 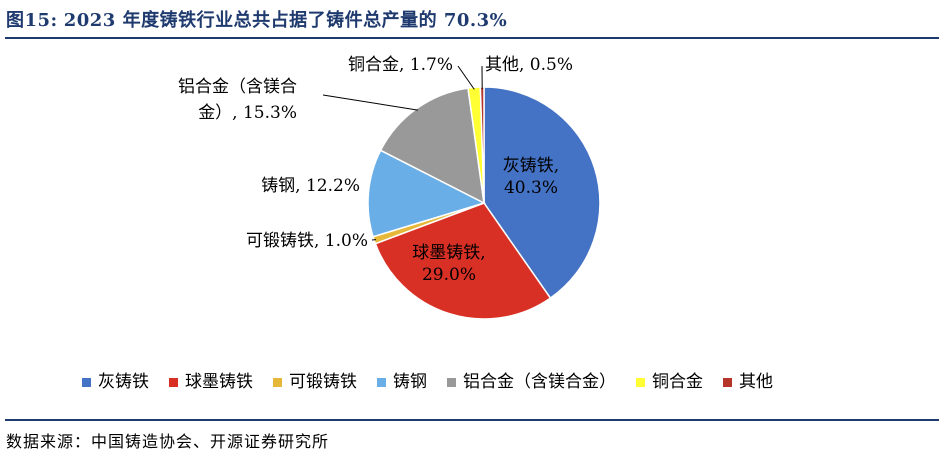 What do you see at coordinates (400, 65) in the screenshot?
I see `data-label-6: 铜合金, 1.7%` at bounding box center [400, 65].